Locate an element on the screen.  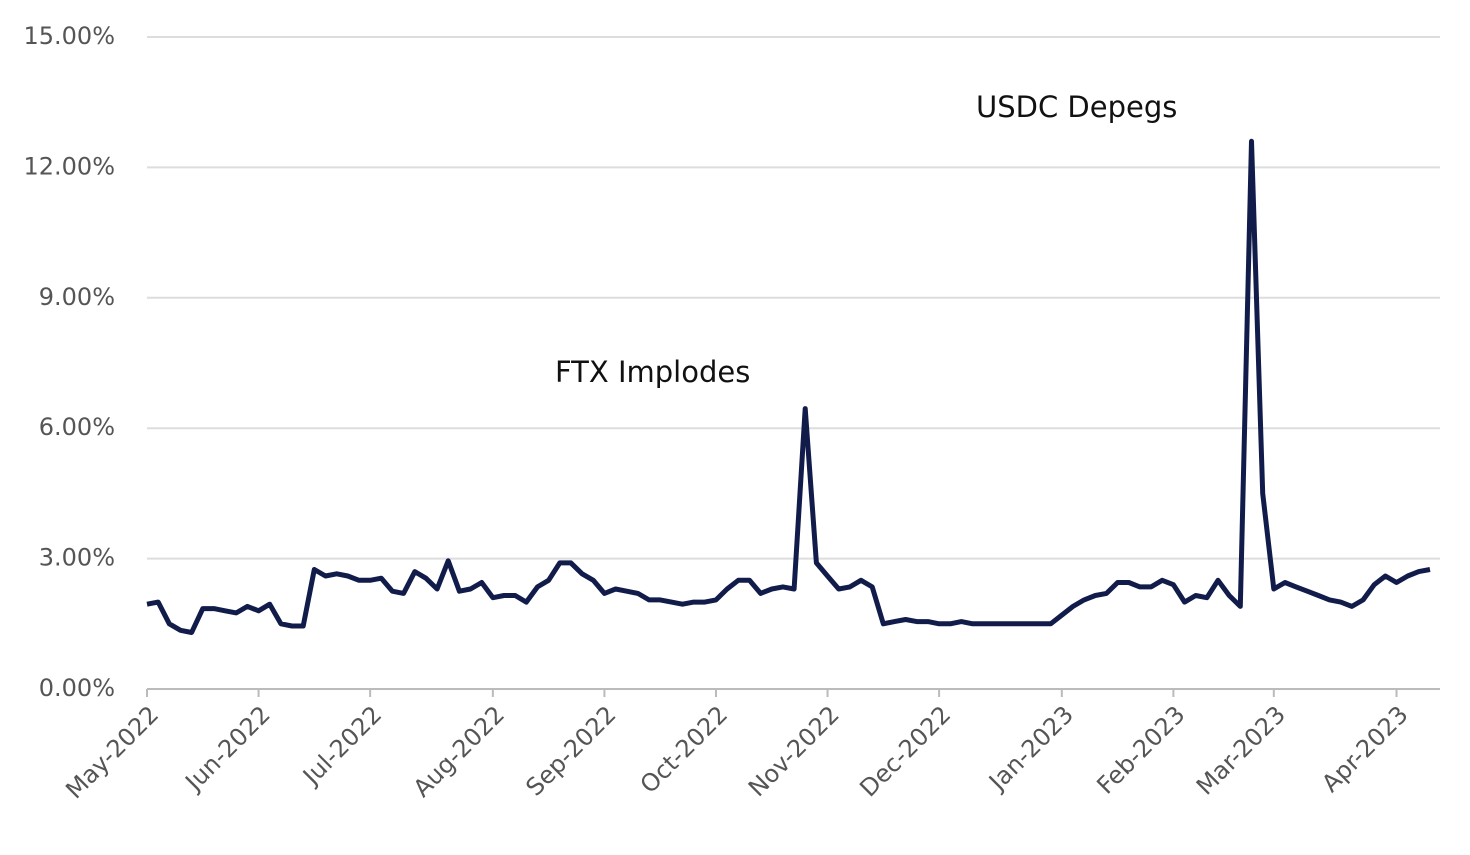
y-tick-label: 3.00% is located at coordinates (77, 558).